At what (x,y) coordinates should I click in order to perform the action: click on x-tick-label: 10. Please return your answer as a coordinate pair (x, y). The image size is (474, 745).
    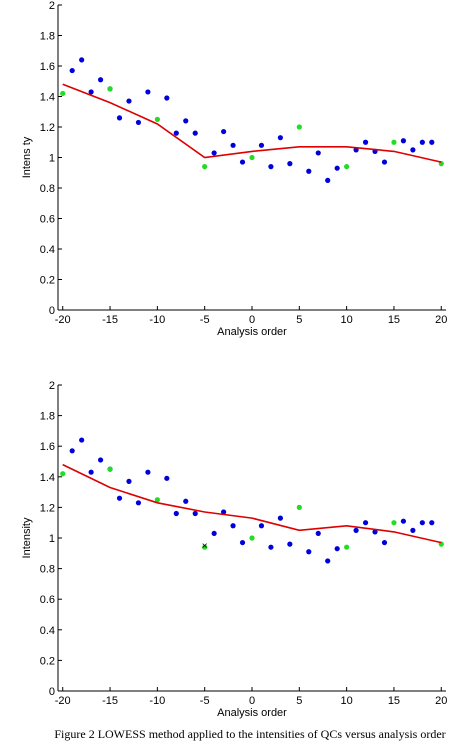
    Looking at the image, I should click on (347, 701).